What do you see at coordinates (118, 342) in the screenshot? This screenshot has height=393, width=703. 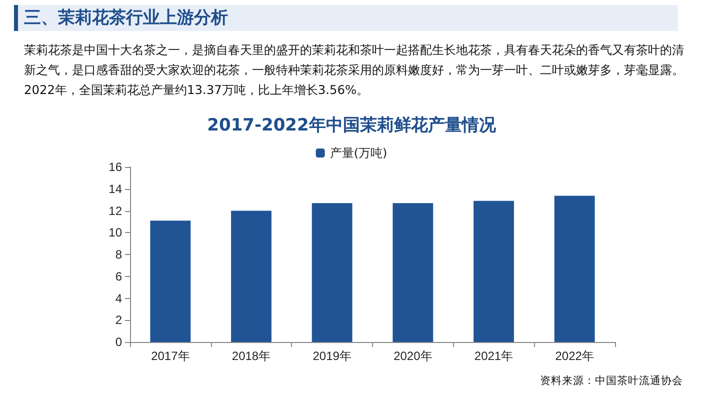 I see `y-tick-label: 0` at bounding box center [118, 342].